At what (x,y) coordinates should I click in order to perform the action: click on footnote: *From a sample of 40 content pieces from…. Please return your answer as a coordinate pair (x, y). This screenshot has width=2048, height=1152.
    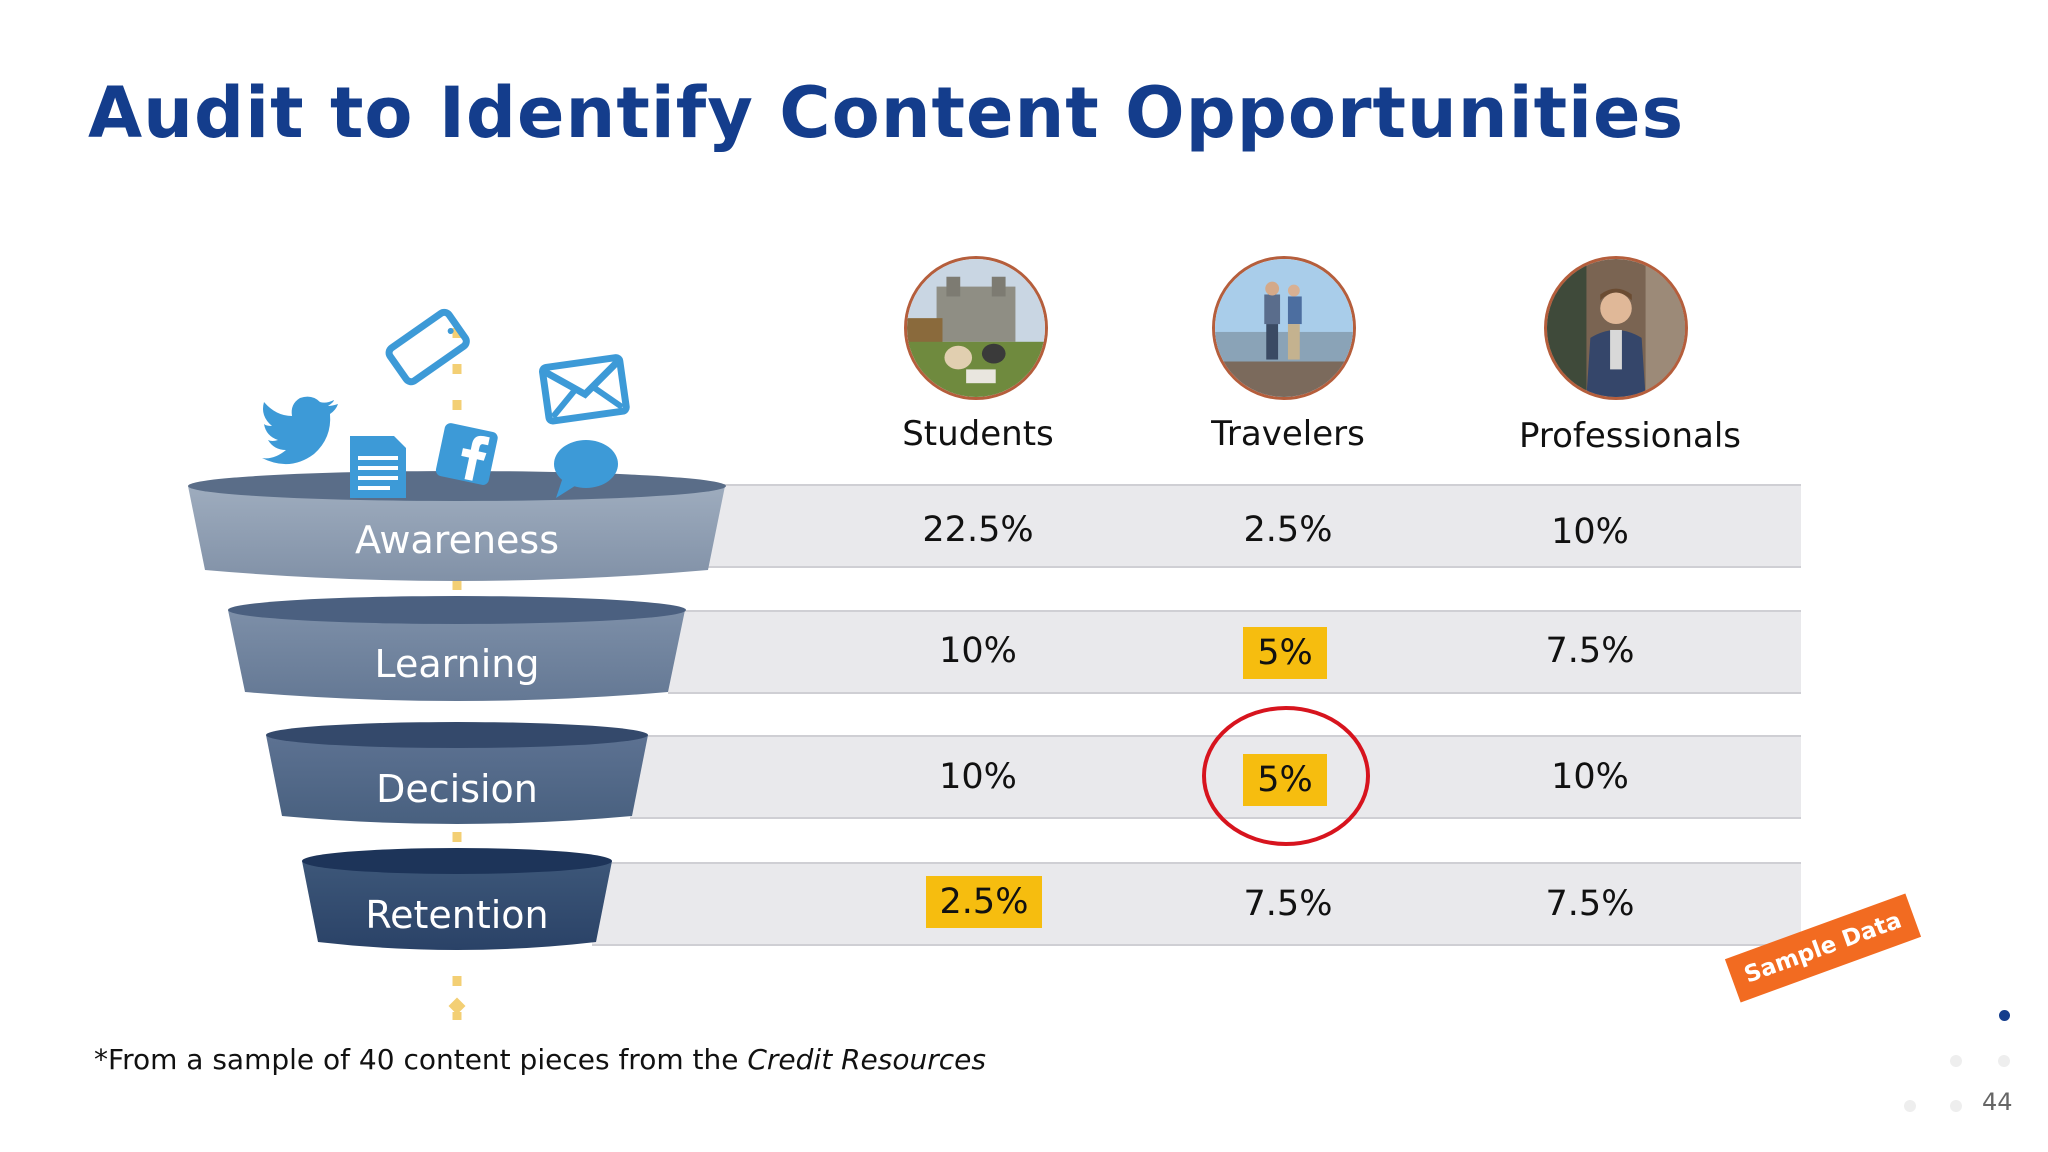
    Looking at the image, I should click on (540, 1059).